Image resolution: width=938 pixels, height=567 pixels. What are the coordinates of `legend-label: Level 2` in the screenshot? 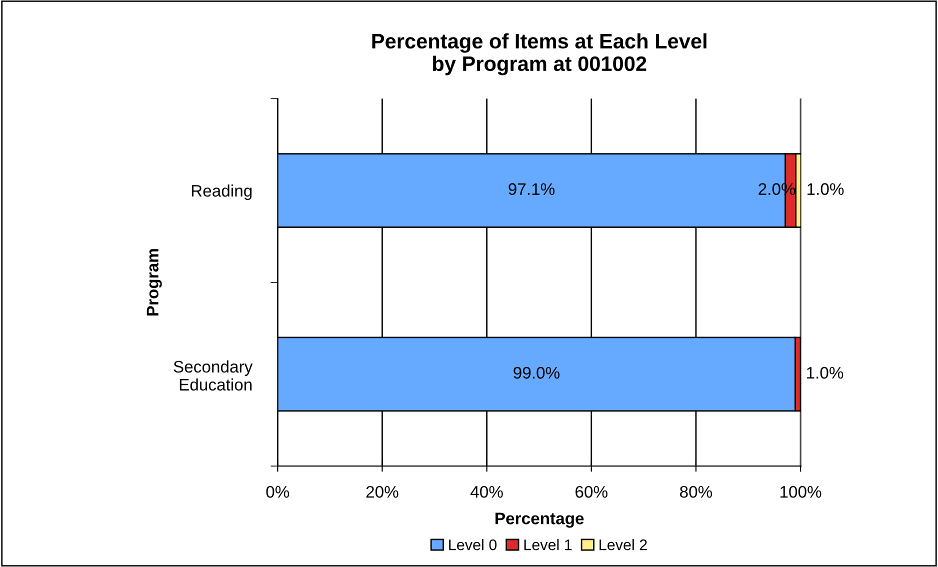 It's located at (623, 544).